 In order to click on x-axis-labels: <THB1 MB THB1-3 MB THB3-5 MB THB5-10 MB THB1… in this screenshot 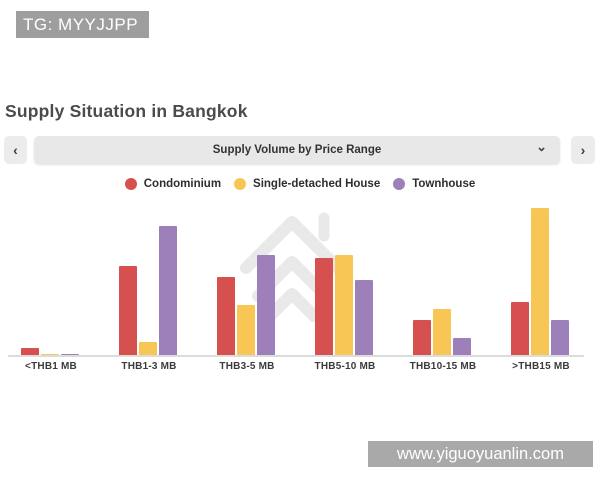, I will do `click(300, 368)`.